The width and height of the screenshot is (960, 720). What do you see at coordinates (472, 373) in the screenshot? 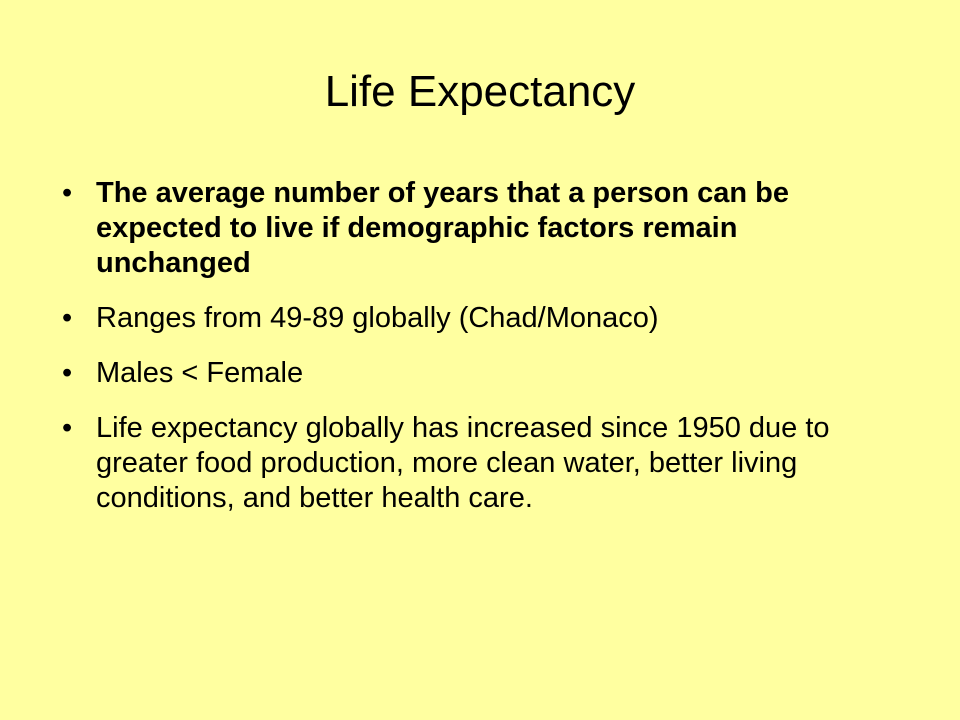
I see `bullet-item-gender: • Males < Female` at bounding box center [472, 373].